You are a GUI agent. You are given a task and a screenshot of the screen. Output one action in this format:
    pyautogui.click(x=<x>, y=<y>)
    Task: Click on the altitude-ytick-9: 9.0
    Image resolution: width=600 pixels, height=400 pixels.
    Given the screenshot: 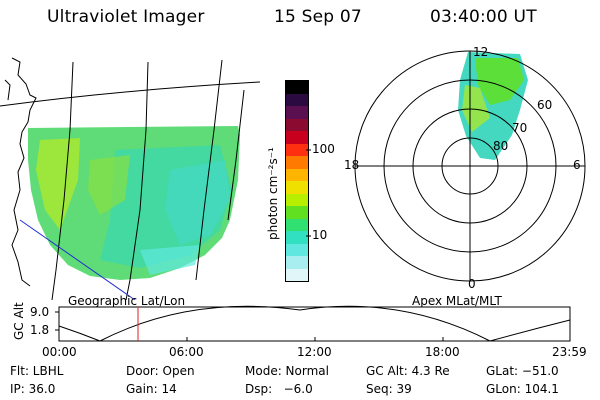 What is the action you would take?
    pyautogui.click(x=40, y=312)
    